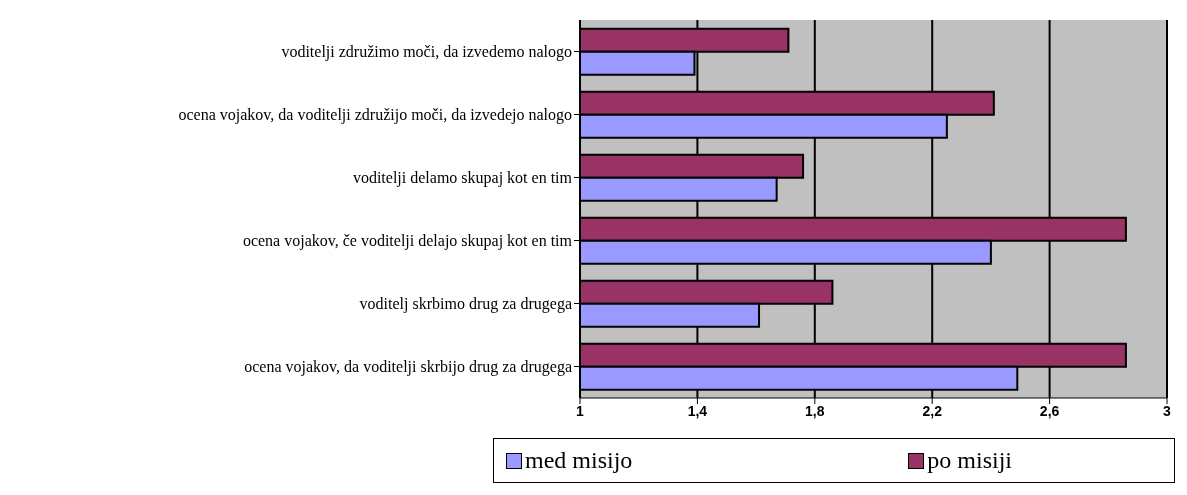  I want to click on y-tick-label: ocena vojakov, da voditelji združijo moči, da izvedejo nalogo, so click(375, 115).